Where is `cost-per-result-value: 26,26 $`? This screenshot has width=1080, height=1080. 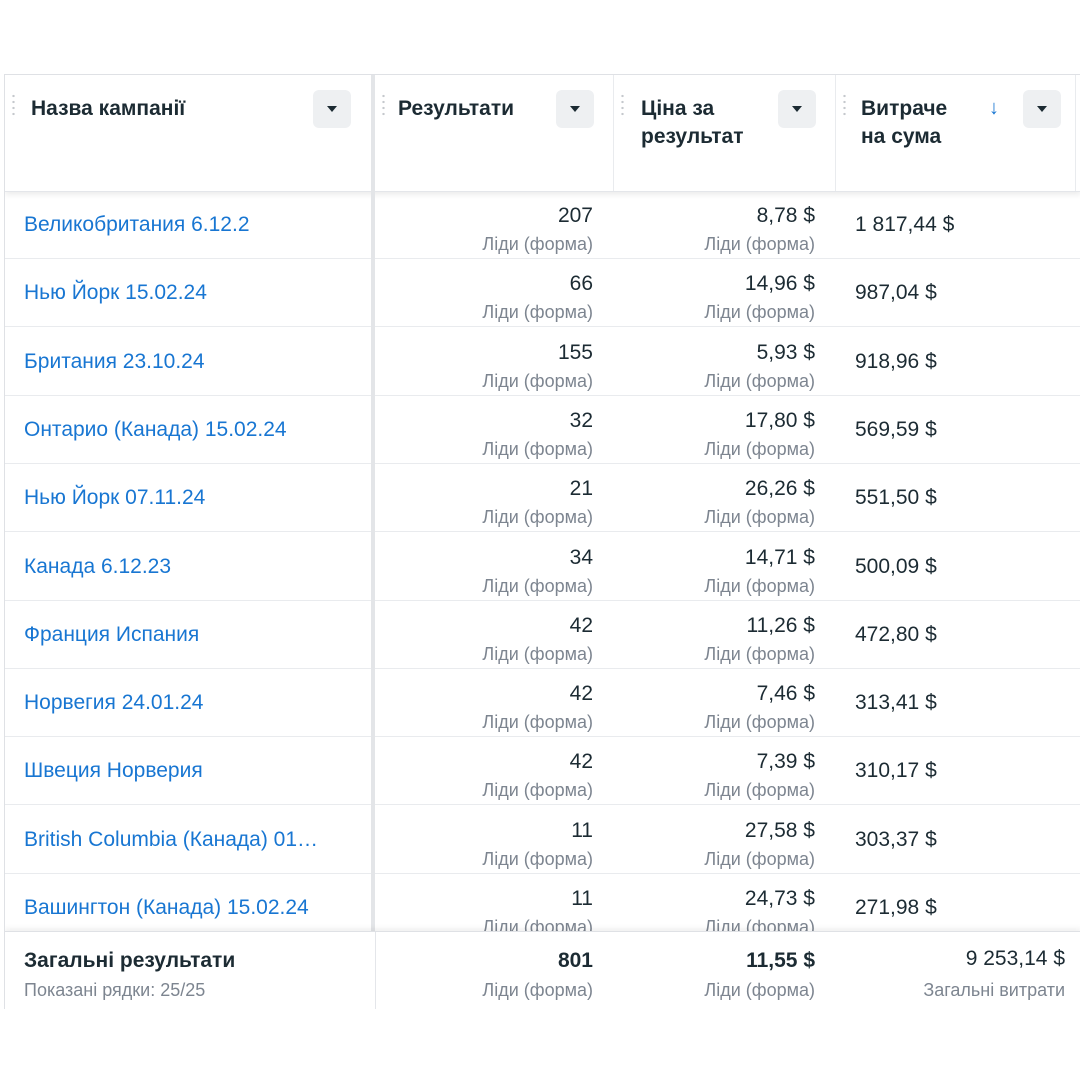
cost-per-result-value: 26,26 $ is located at coordinates (779, 488).